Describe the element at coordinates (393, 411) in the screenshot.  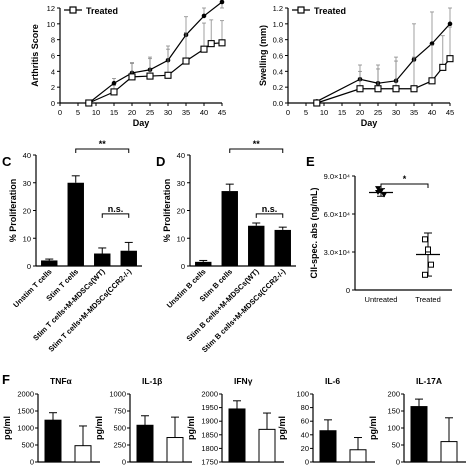
I see `y-tick-label: 150` at that location.